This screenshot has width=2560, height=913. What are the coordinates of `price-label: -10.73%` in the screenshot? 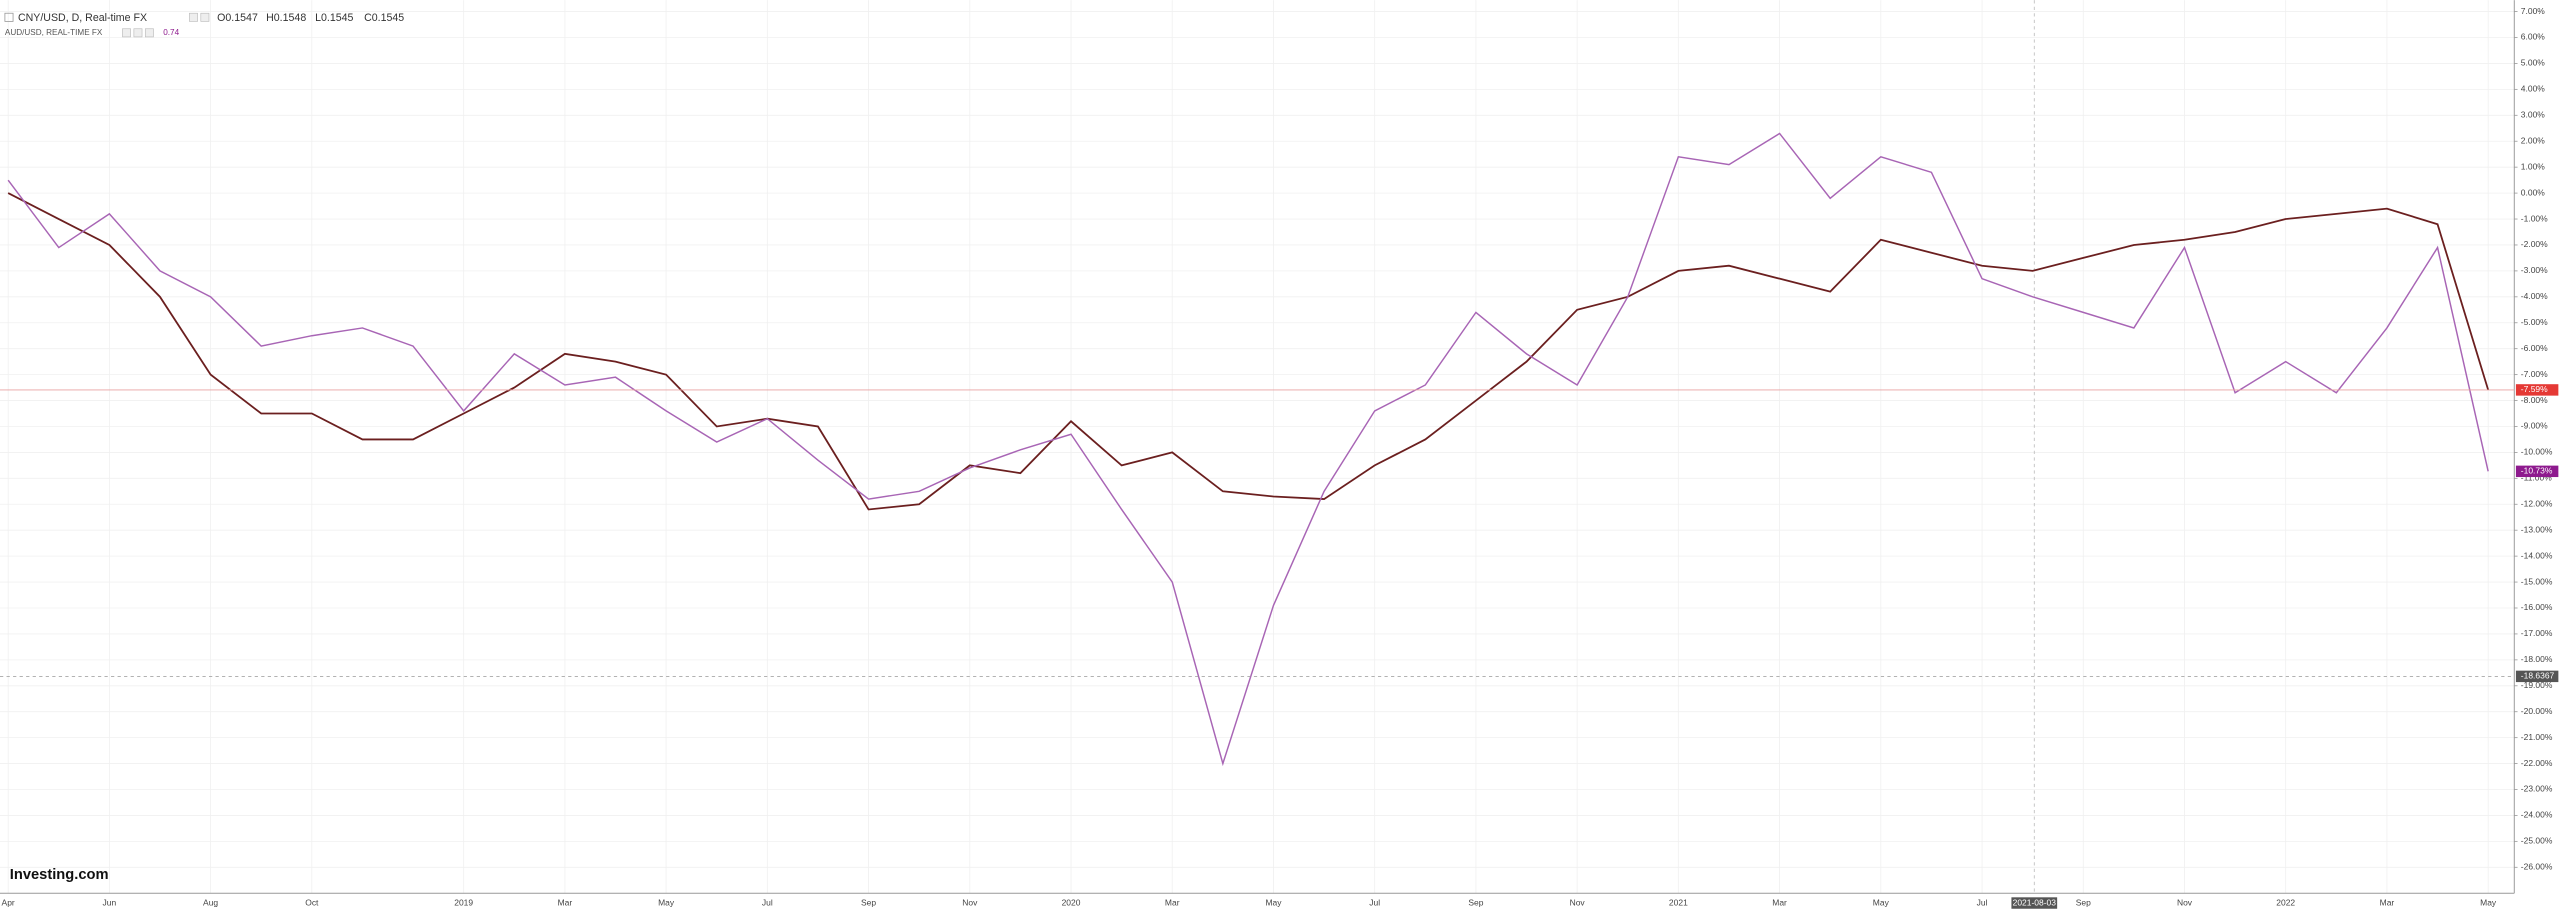 It's located at (2537, 471).